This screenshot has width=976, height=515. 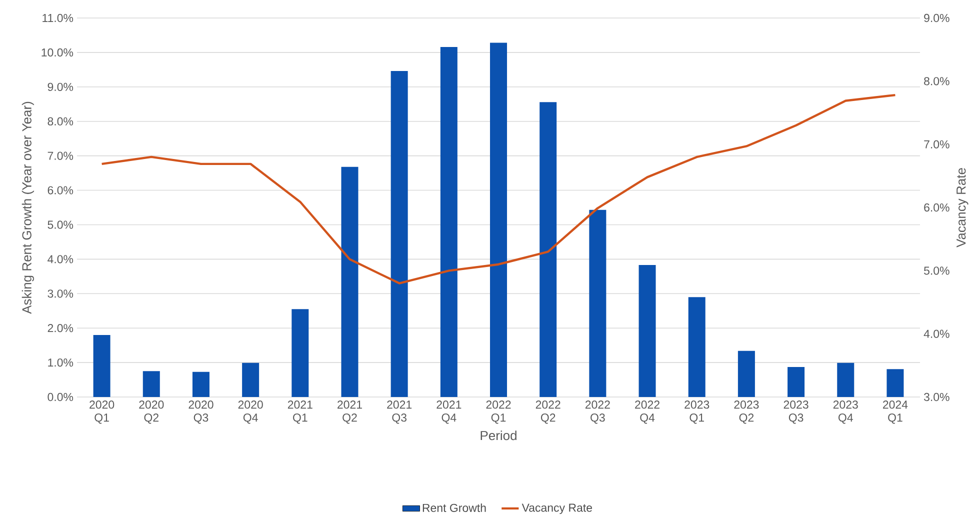 I want to click on legend-label: Rent Growth, so click(x=454, y=508).